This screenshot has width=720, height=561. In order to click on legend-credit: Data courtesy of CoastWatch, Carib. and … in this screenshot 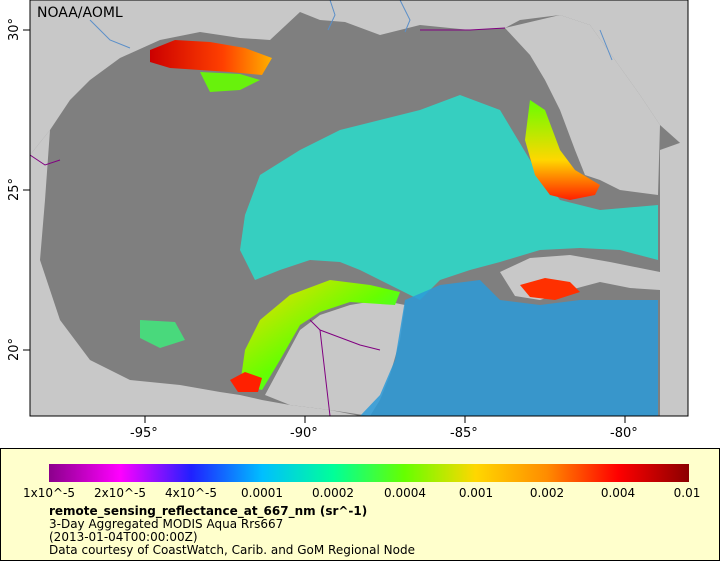, I will do `click(232, 550)`.